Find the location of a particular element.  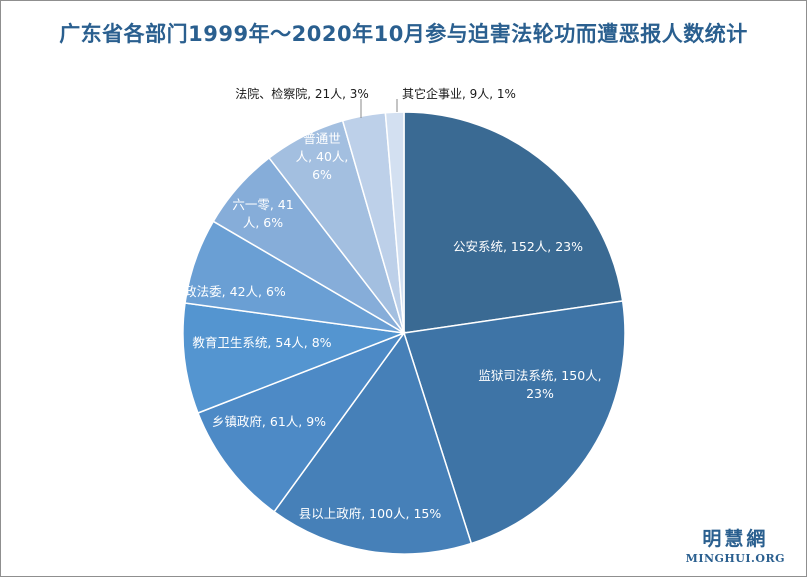

slice-label: 普通世人, 40人, 6% is located at coordinates (322, 156).